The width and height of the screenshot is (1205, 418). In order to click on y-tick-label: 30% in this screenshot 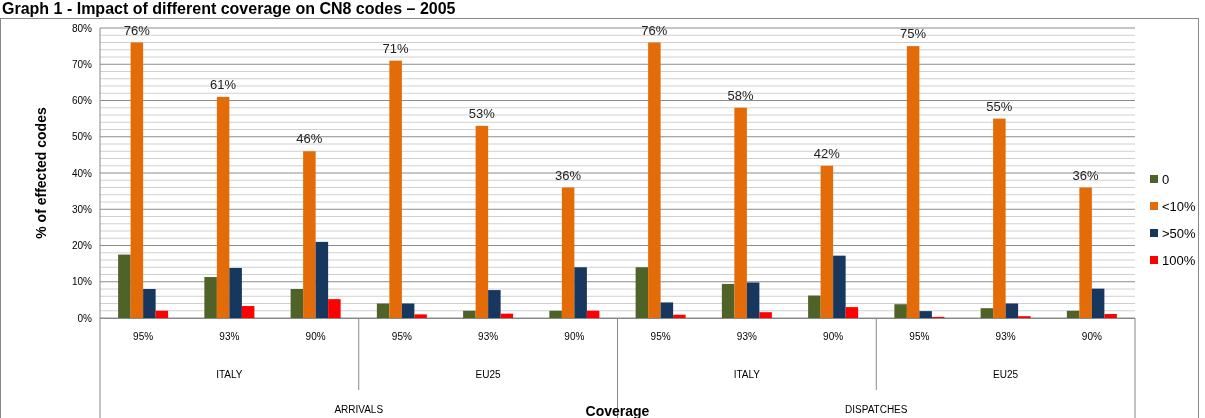, I will do `click(82, 209)`.